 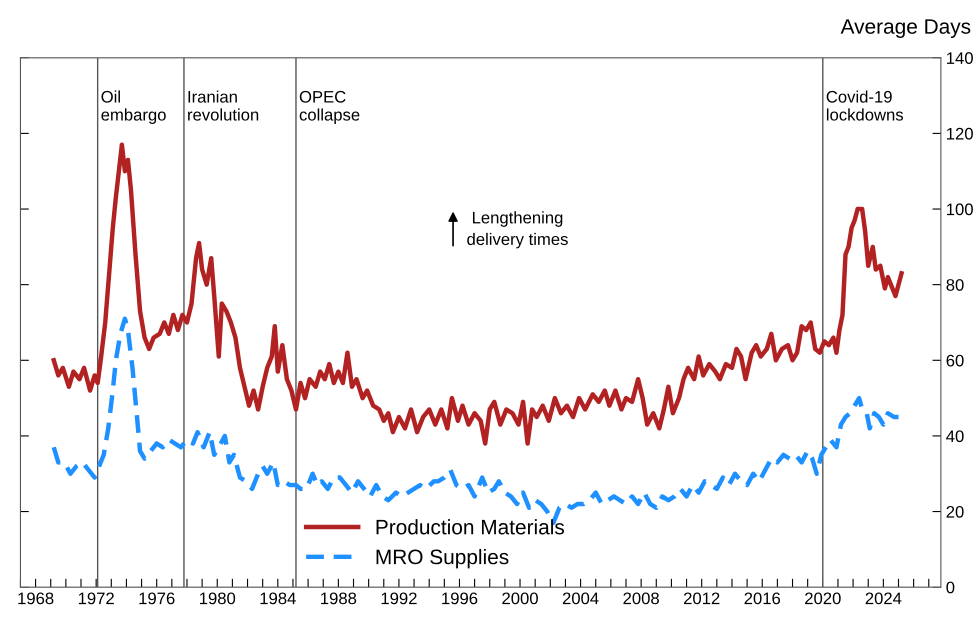 What do you see at coordinates (950, 588) in the screenshot?
I see `y-tick-label: 0` at bounding box center [950, 588].